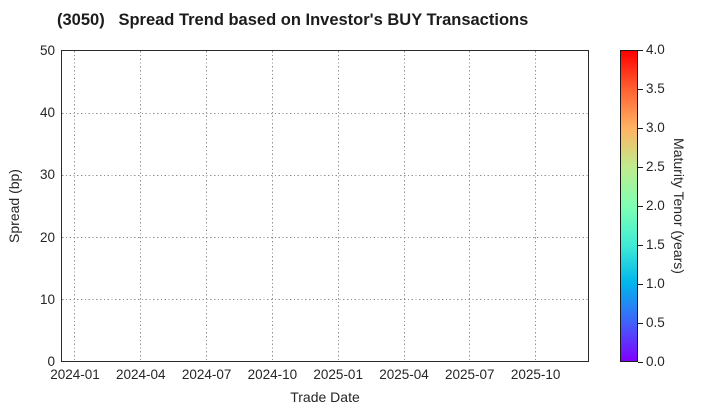 This screenshot has width=720, height=420. What do you see at coordinates (51, 361) in the screenshot?
I see `y-tick-label: 0` at bounding box center [51, 361].